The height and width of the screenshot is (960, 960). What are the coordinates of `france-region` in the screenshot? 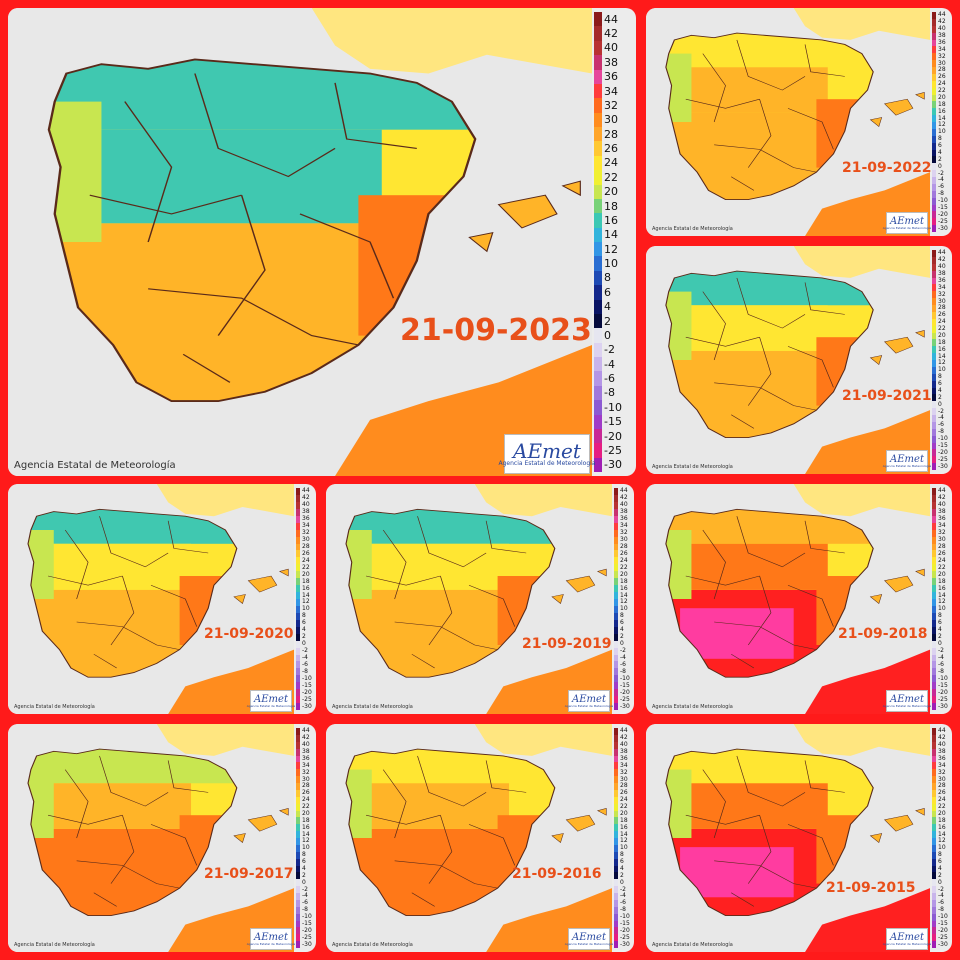 It's located at (225, 500).